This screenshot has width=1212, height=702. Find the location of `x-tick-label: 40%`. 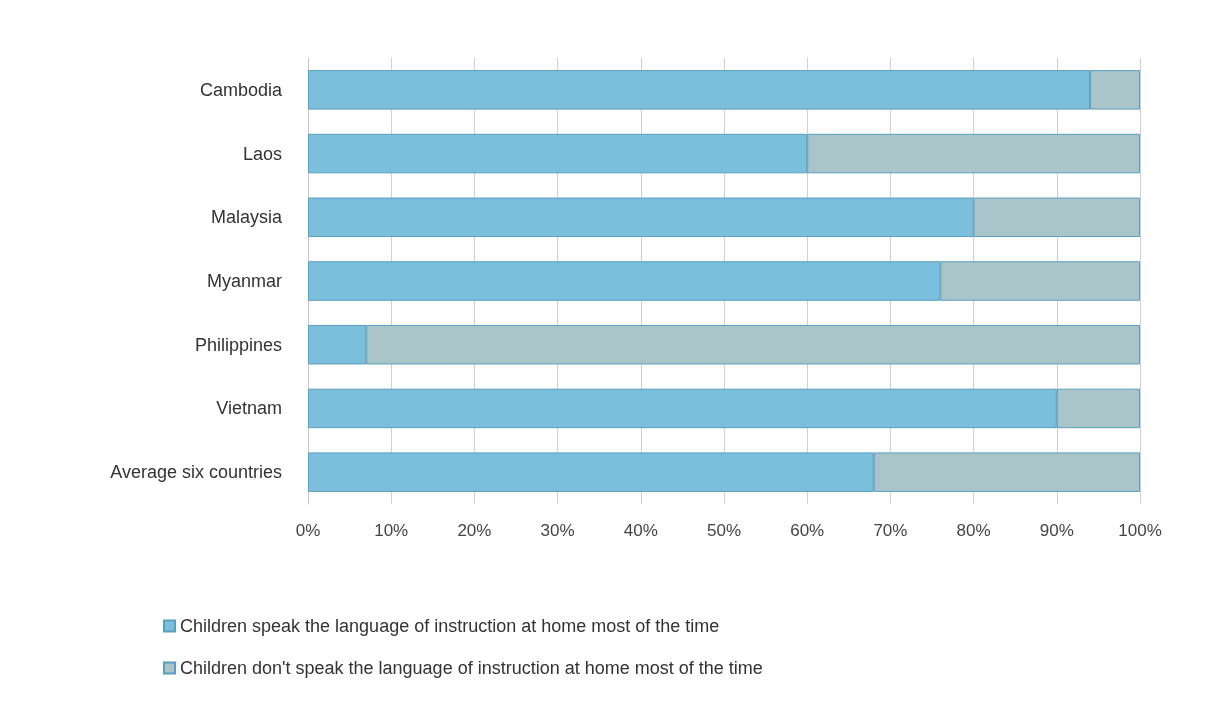

x-tick-label: 40% is located at coordinates (640, 530).